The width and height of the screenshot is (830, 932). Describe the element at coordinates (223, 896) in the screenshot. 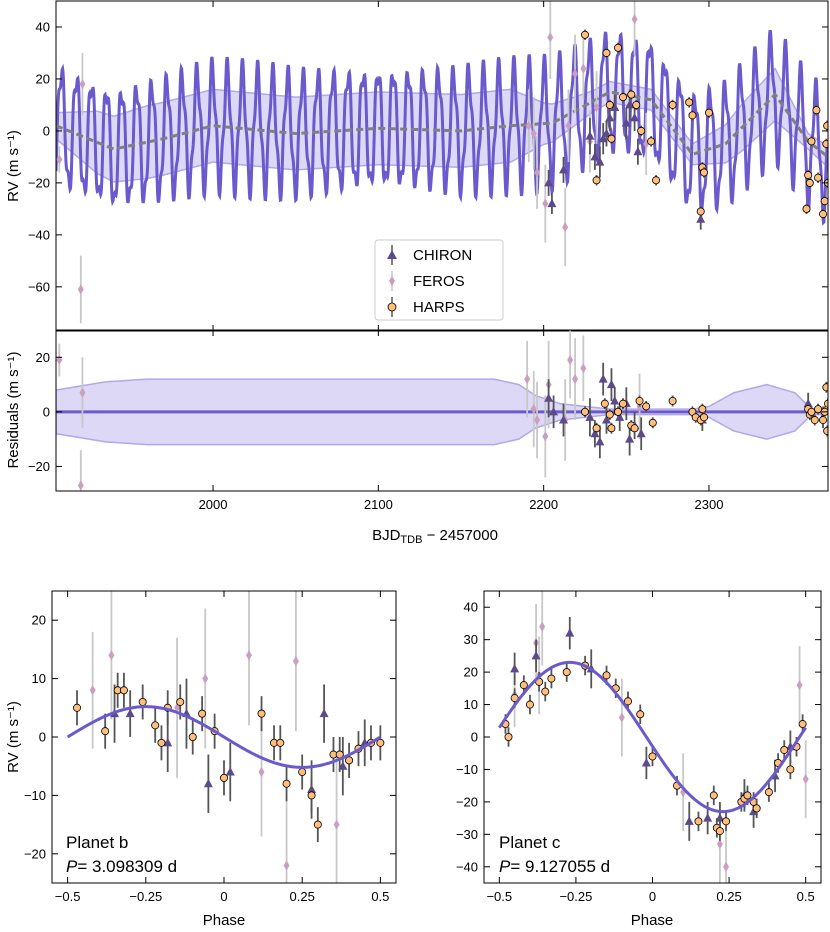

I see `phase-b-xtick-label: 0` at that location.